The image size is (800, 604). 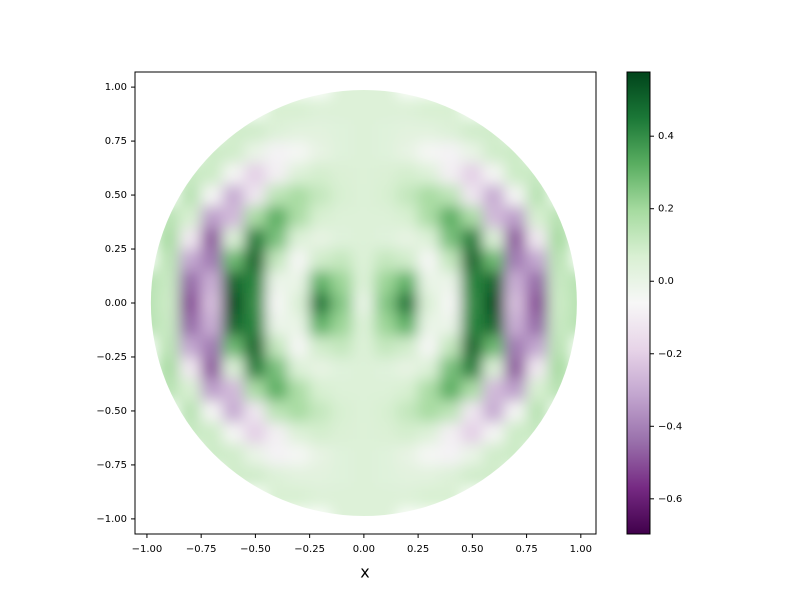 I want to click on y-tick-label: 1.00, so click(x=116, y=87).